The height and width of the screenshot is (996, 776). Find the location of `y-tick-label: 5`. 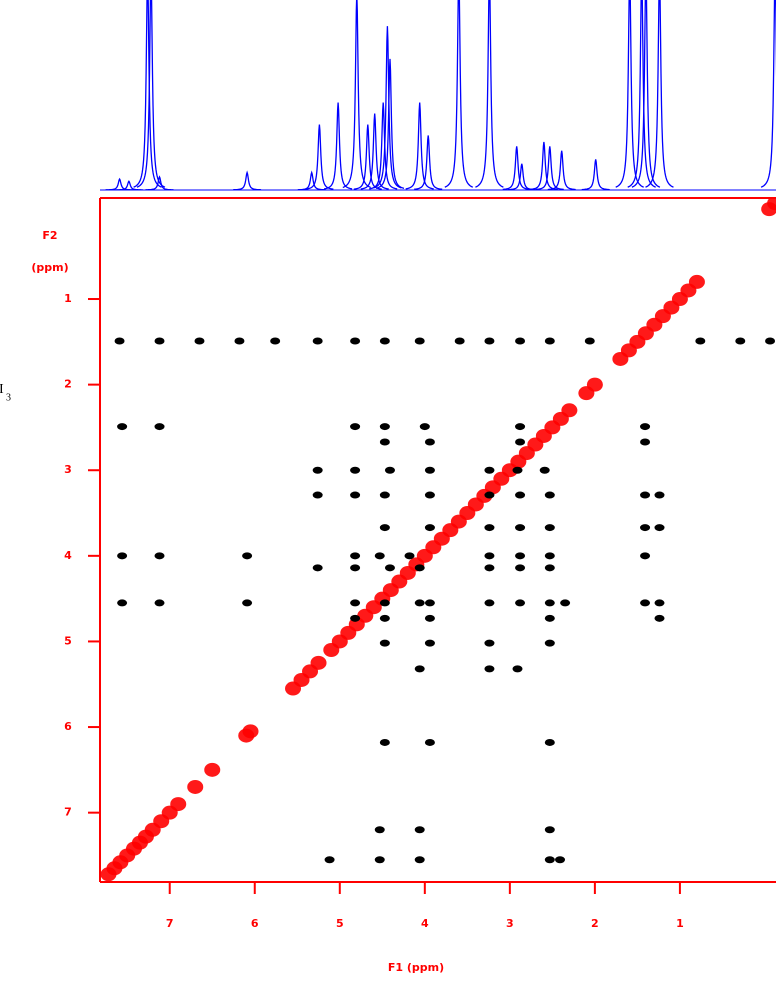

y-tick-label: 5 is located at coordinates (68, 640).